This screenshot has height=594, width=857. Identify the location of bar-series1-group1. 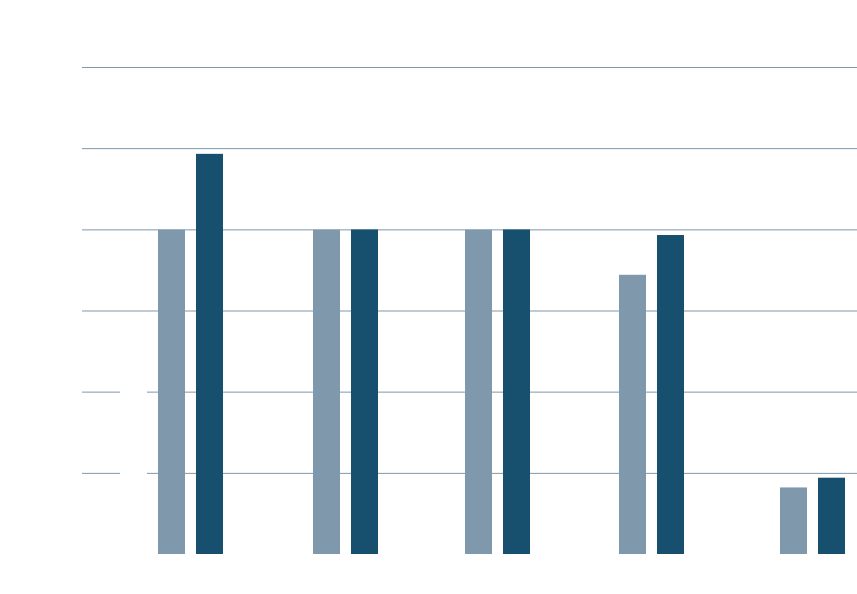
(171, 392).